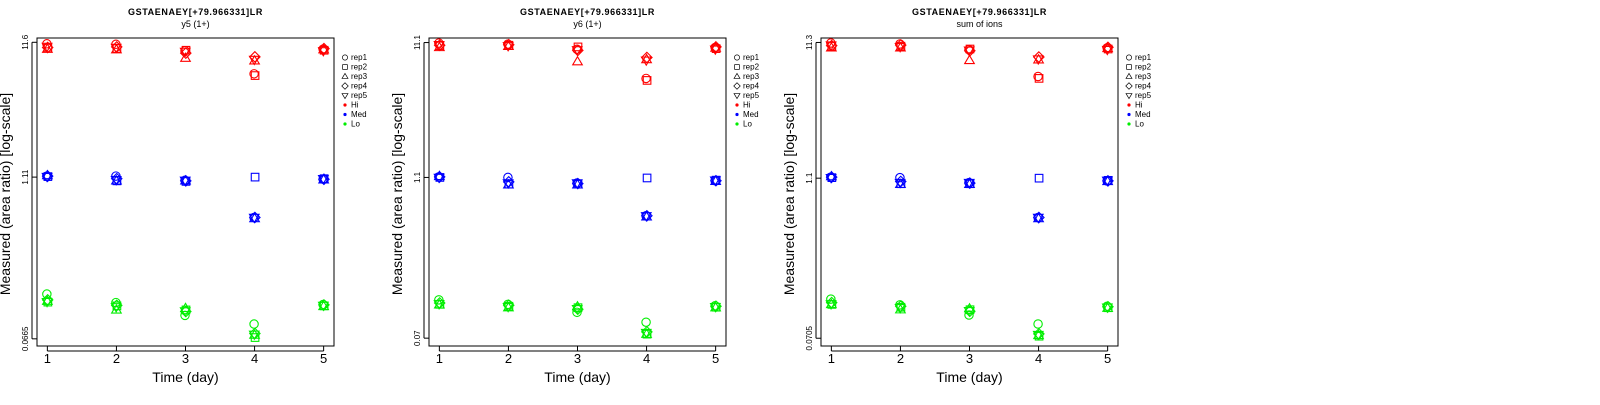 Image resolution: width=1600 pixels, height=405 pixels. What do you see at coordinates (979, 24) in the screenshot?
I see `chart-subtitle: sum of ions` at bounding box center [979, 24].